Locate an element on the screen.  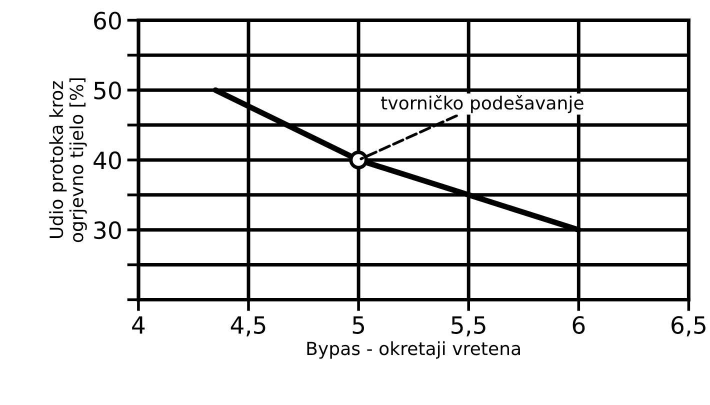
x-tick-label: 4,5 is located at coordinates (248, 326).